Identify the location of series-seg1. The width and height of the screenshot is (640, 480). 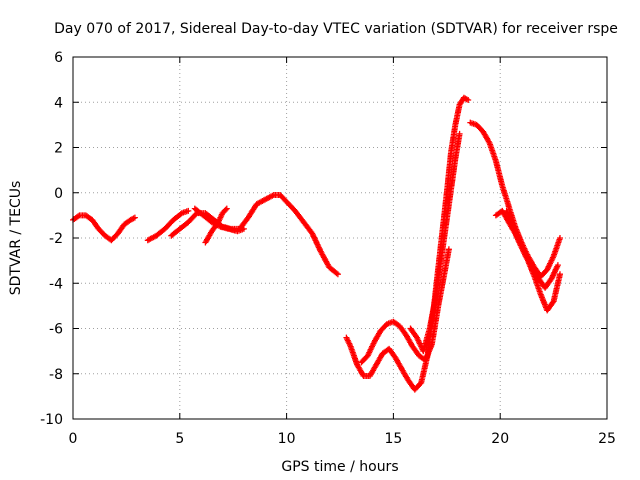
(104, 228).